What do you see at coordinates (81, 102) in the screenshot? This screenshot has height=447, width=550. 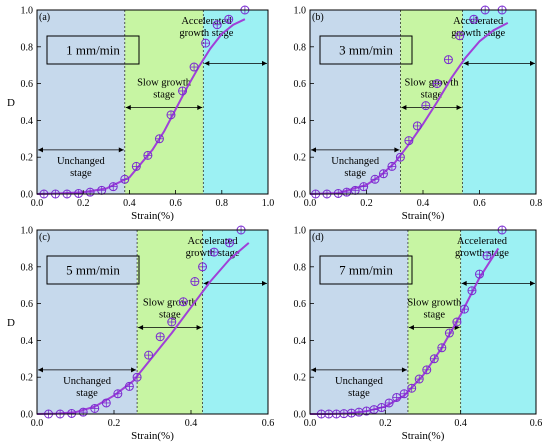 I see `unchanged-stage-zone` at bounding box center [81, 102].